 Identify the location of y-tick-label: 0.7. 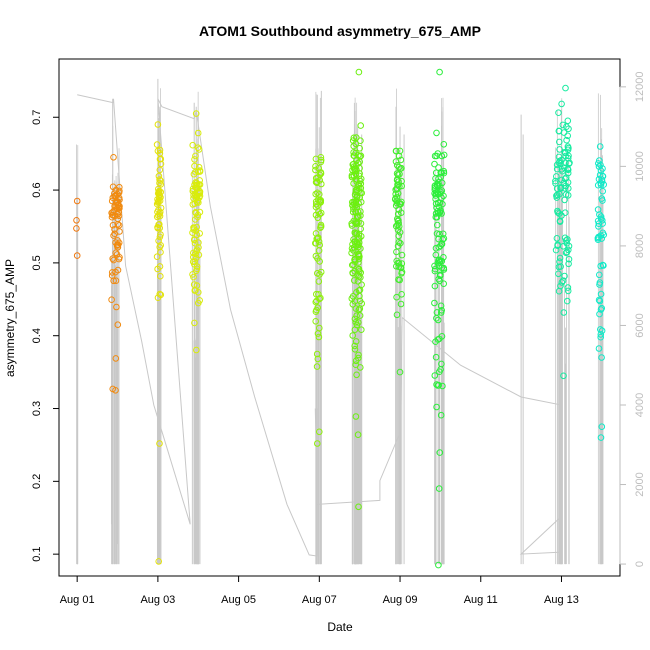
(37, 117).